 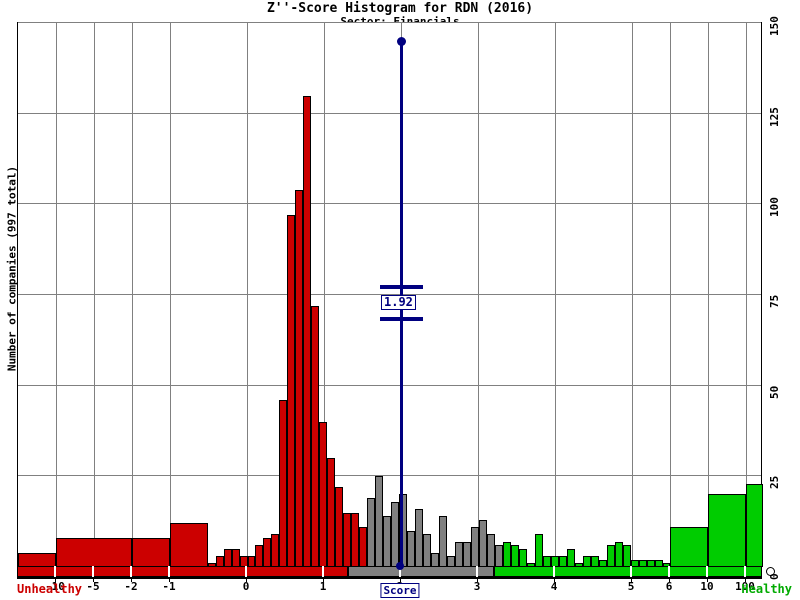 What do you see at coordinates (131, 586) in the screenshot?
I see `x-tick-label: -2` at bounding box center [131, 586].